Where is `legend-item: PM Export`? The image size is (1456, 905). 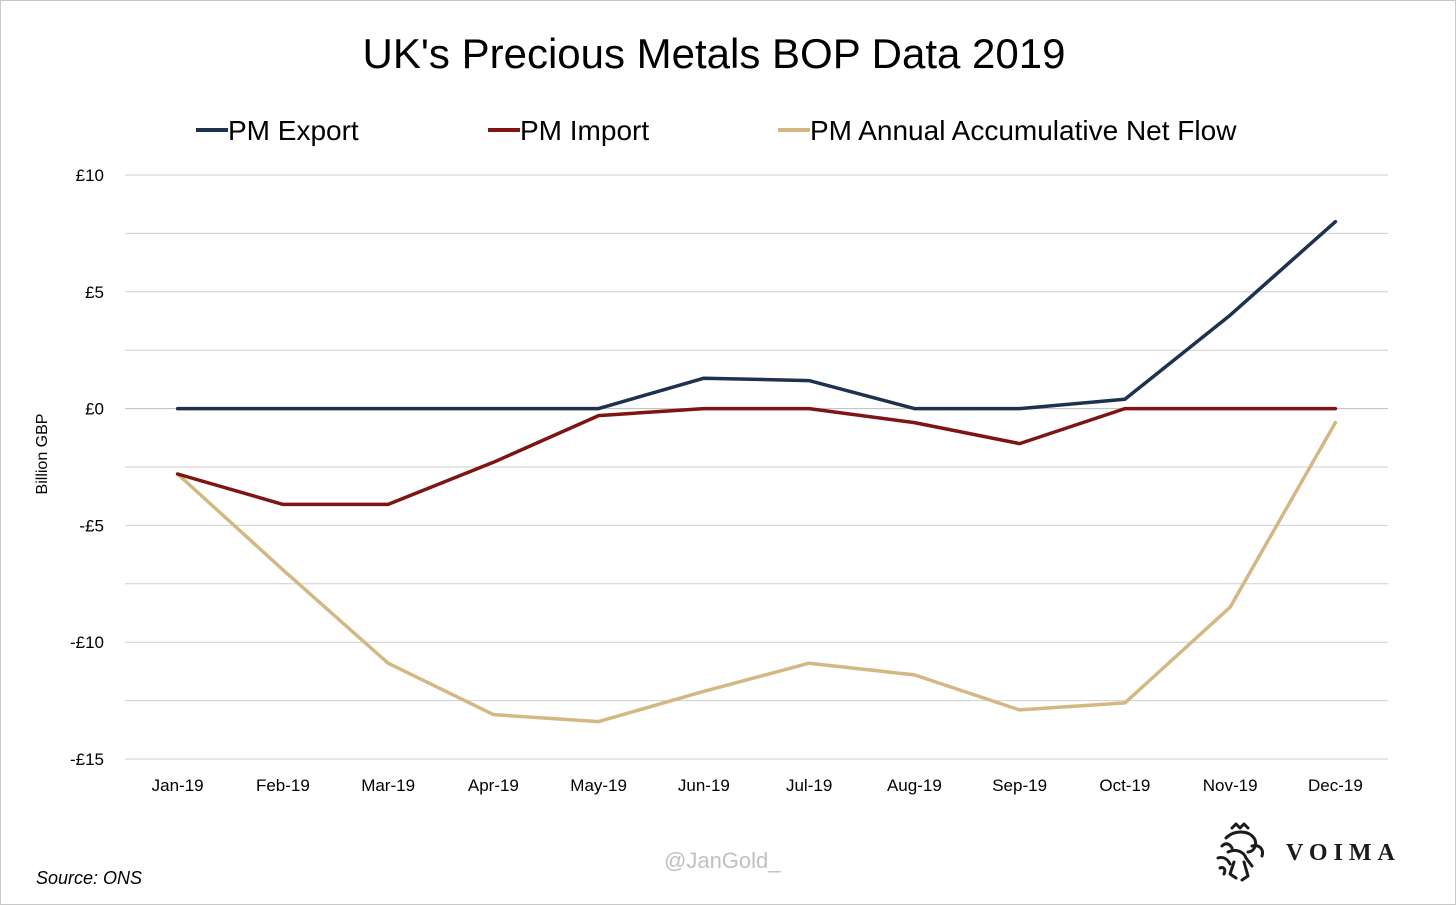 legend-item: PM Export is located at coordinates (277, 130).